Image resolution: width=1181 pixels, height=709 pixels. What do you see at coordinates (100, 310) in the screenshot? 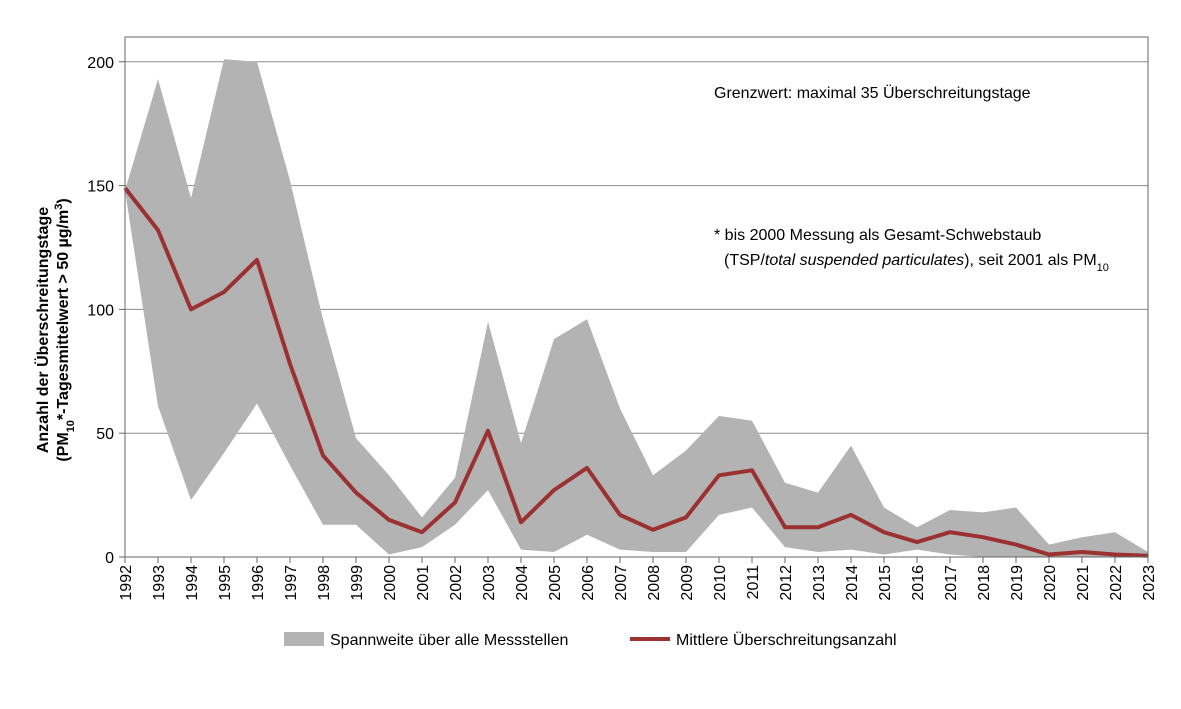
I see `y-tick-label: 100` at bounding box center [100, 310].